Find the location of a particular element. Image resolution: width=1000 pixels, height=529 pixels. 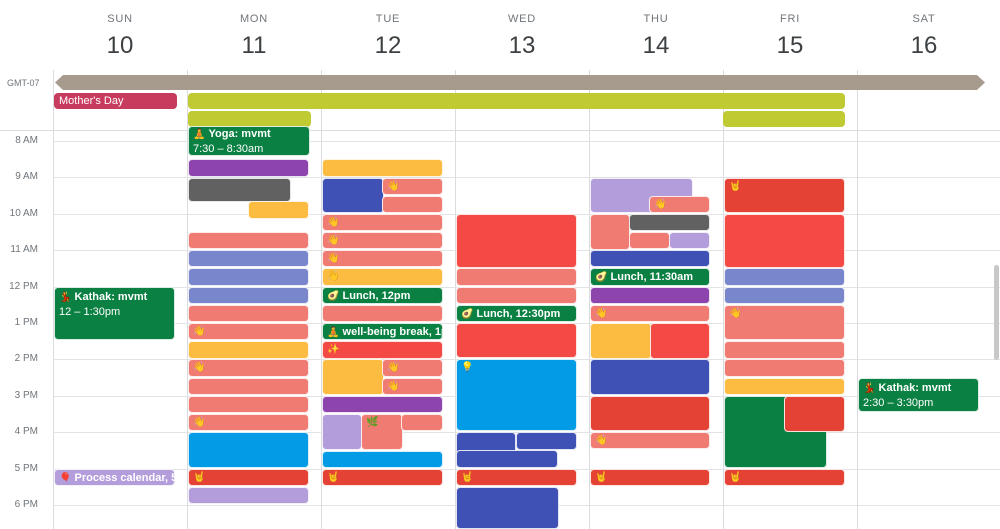

event: 🌿 is located at coordinates (382, 432).